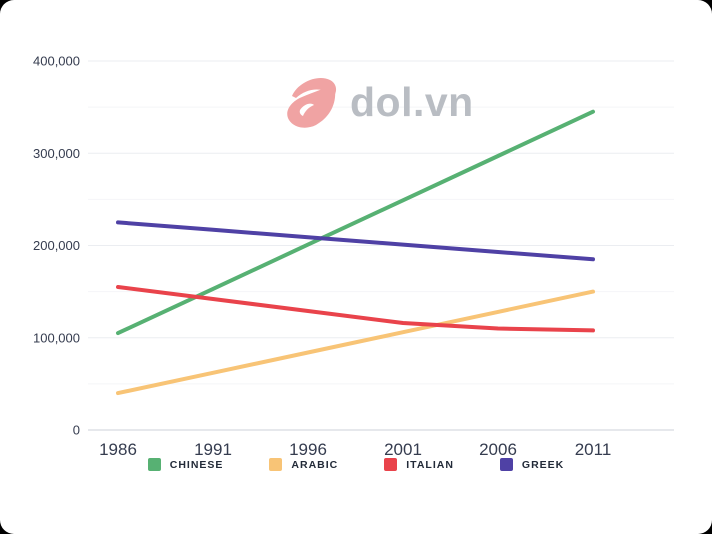 The width and height of the screenshot is (712, 534). I want to click on x-tick-label: 1996, so click(308, 449).